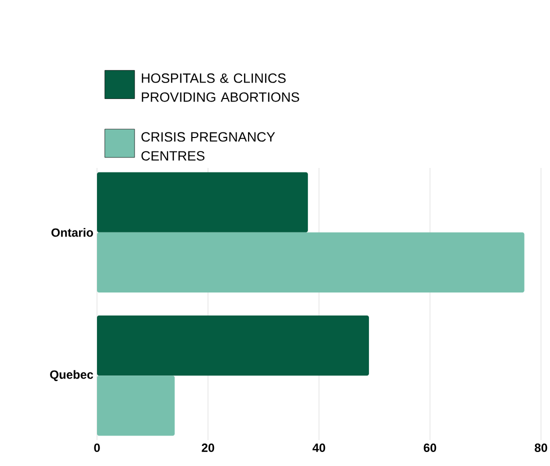  I want to click on legend-label: HOSPITALS & CLINICS PROVIDING ABORTIONS, so click(221, 87).